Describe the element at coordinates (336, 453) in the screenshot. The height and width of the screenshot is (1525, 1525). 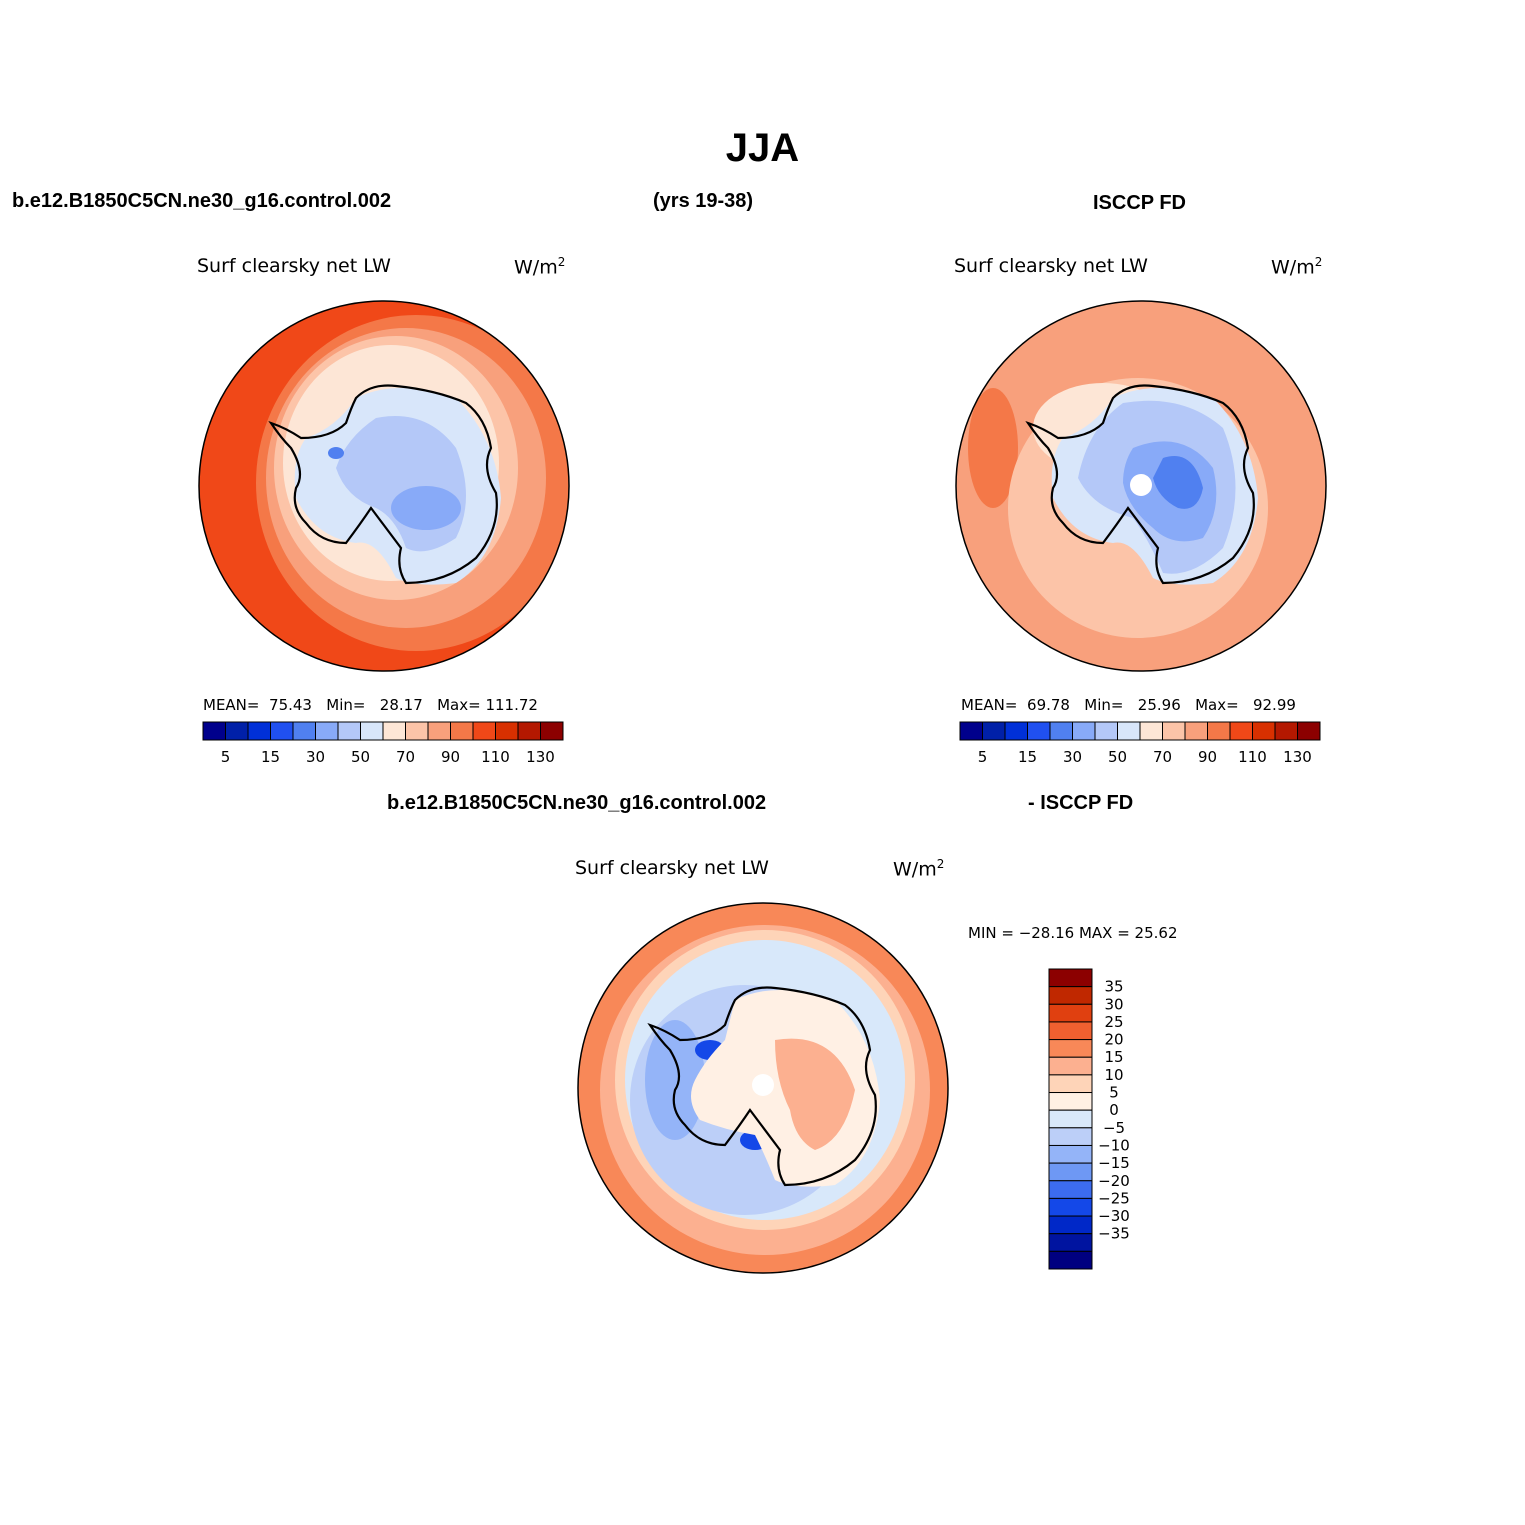
I see `model-min-spot` at that location.